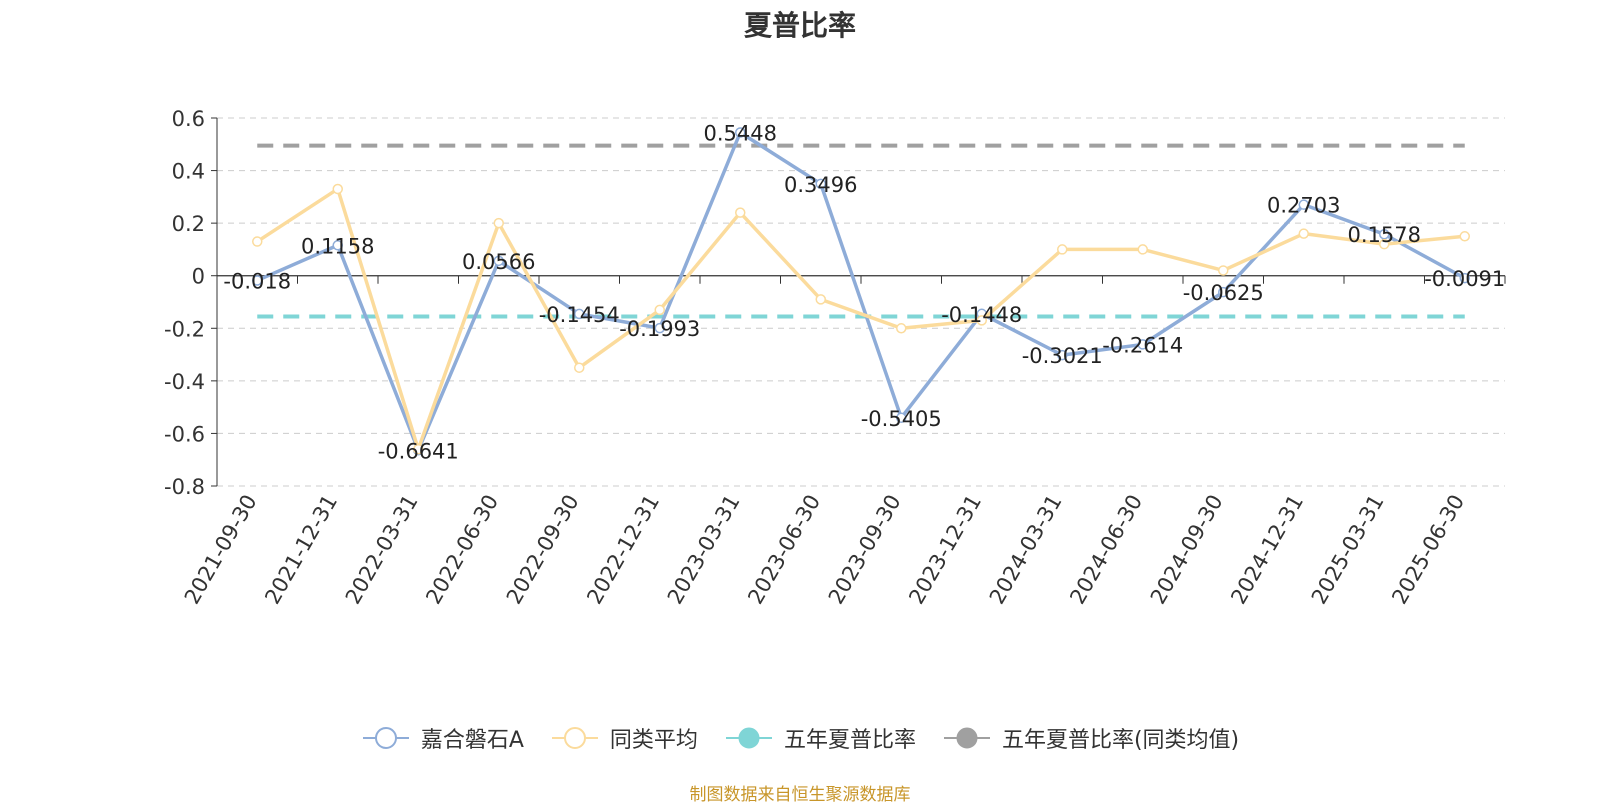  I want to click on data-label: 0.3496, so click(820, 185).